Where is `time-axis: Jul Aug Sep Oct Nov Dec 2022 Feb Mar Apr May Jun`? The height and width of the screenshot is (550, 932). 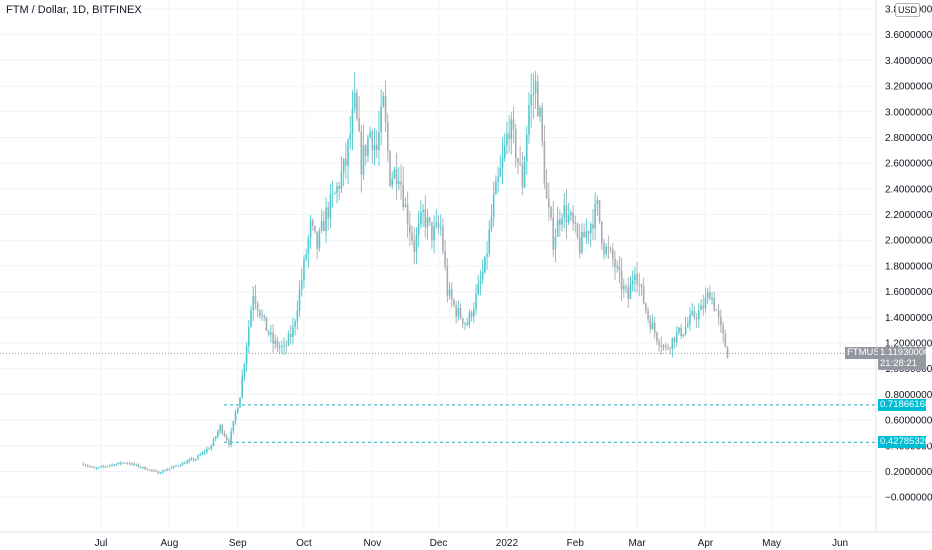
time-axis: Jul Aug Sep Oct Nov Dec 2022 Feb Mar Apr May Jun is located at coordinates (471, 543).